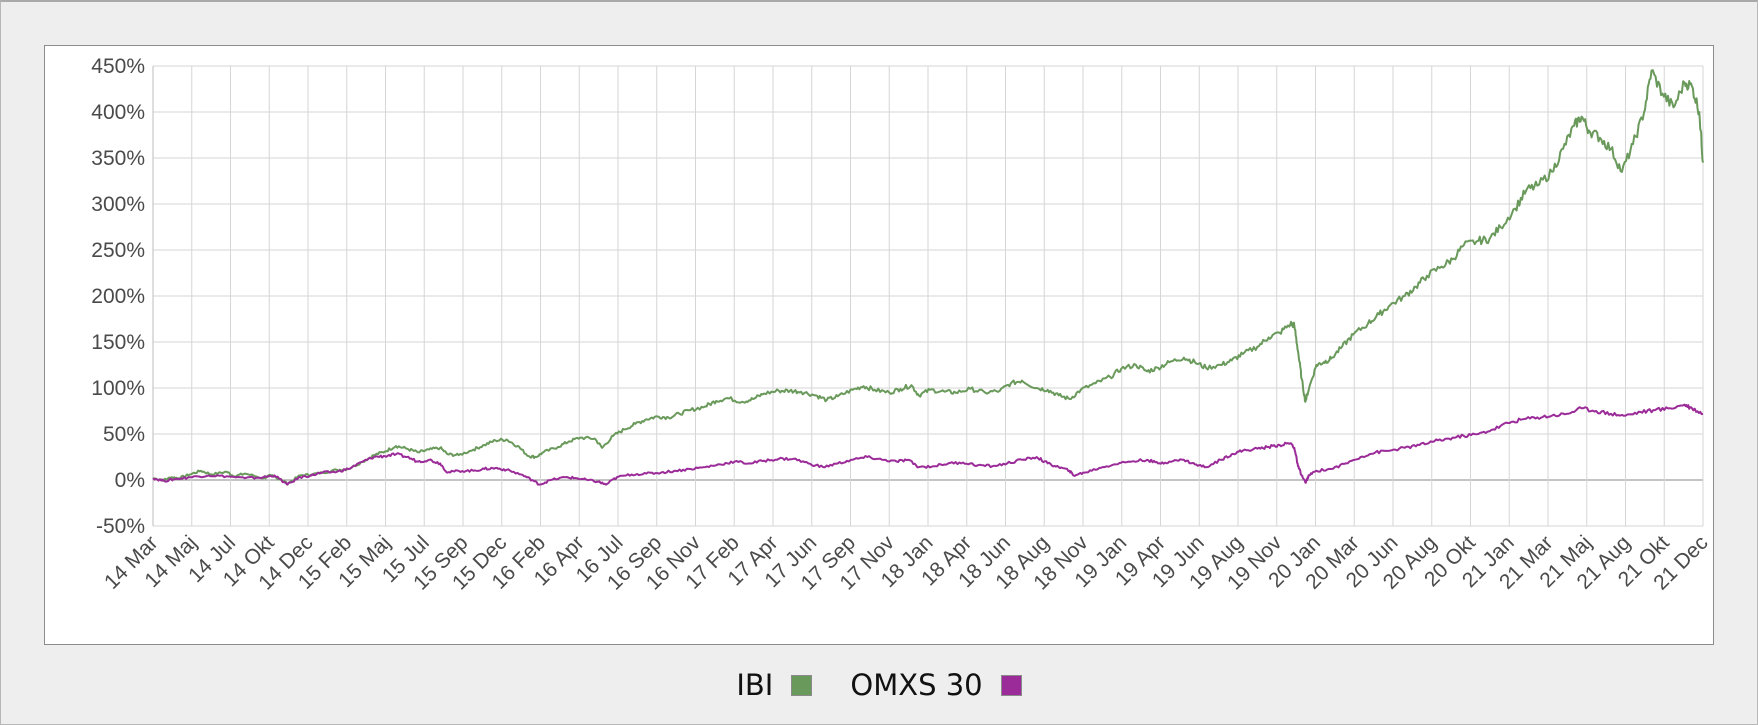 The width and height of the screenshot is (1758, 725). What do you see at coordinates (802, 685) in the screenshot?
I see `legend-swatch-ibi` at bounding box center [802, 685].